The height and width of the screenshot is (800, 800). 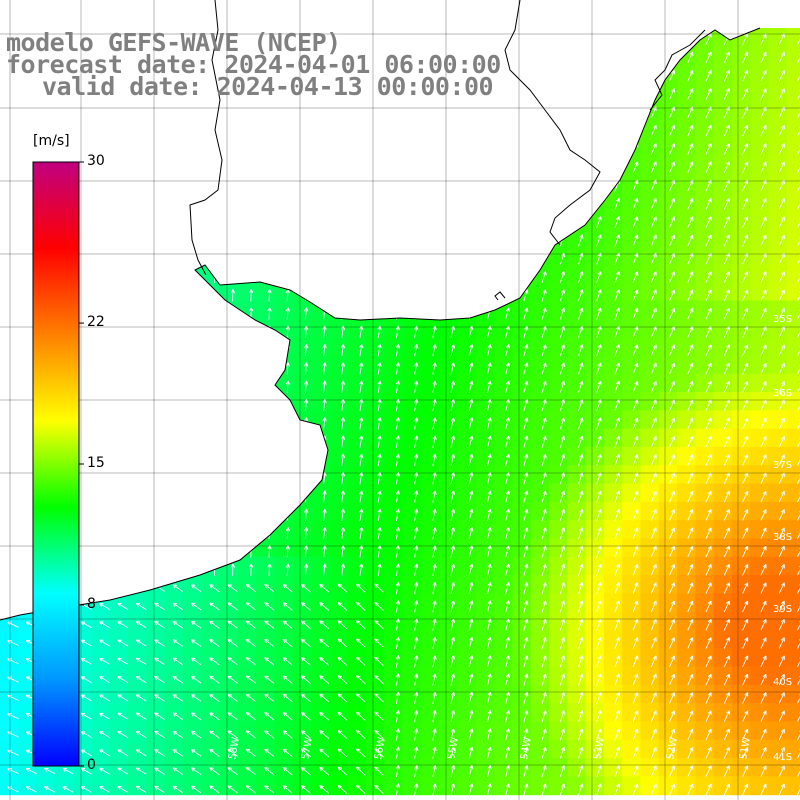 I want to click on latitude-label: 37S, so click(x=782, y=465).